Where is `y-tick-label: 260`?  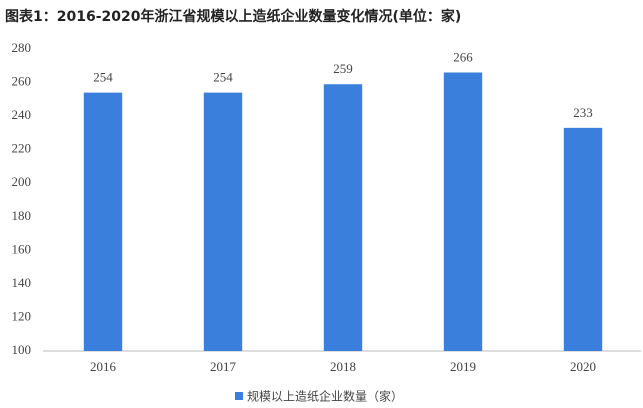
y-tick-label: 260 is located at coordinates (22, 81).